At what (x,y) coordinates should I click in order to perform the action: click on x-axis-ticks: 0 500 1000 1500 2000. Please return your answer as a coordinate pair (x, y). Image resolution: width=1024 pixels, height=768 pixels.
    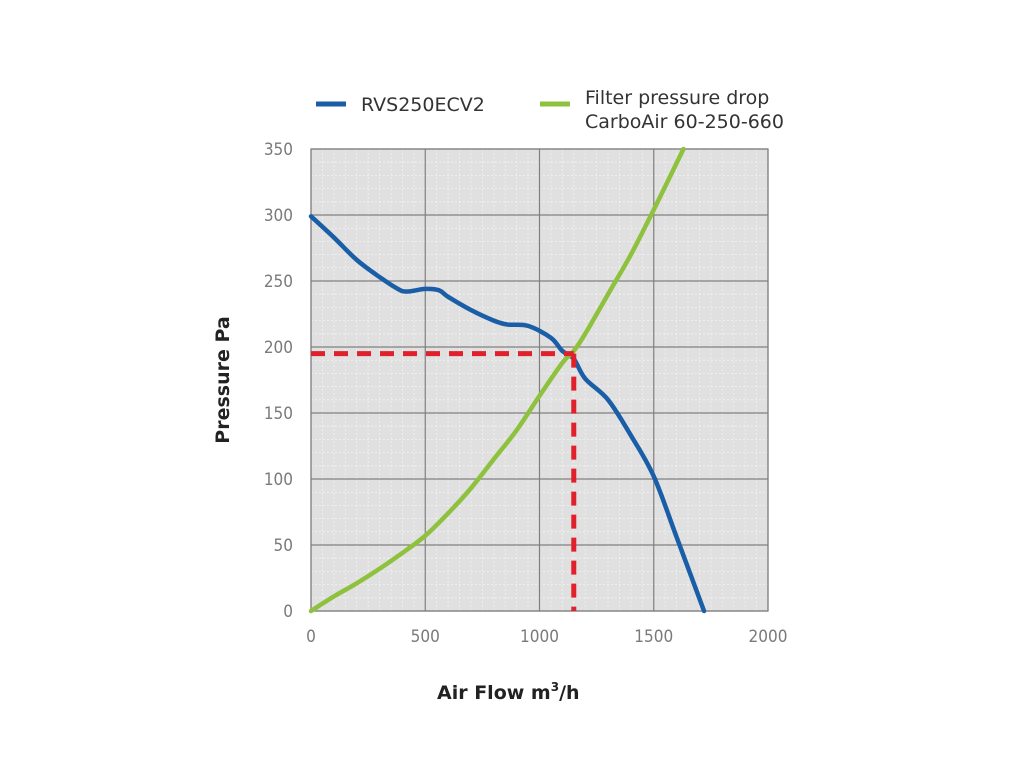
    Looking at the image, I should click on (546, 637).